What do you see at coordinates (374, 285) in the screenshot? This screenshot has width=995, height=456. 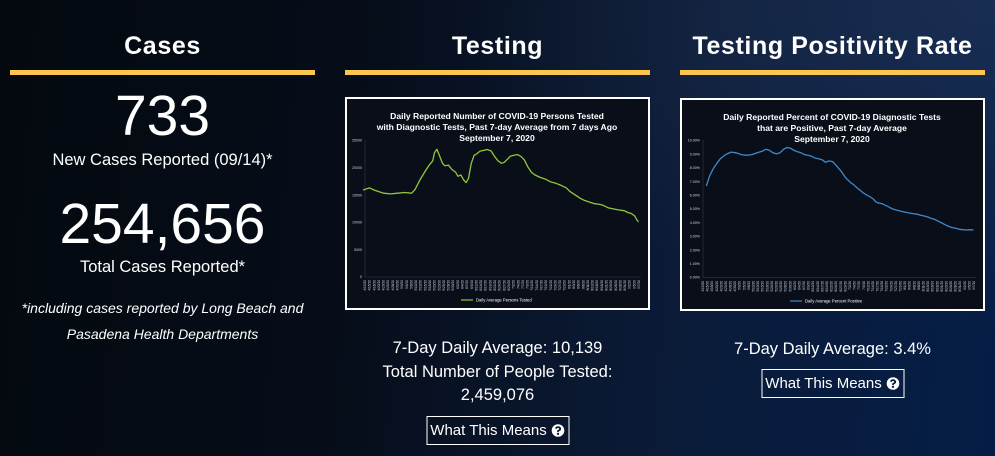 I see `svg-text: 4/18/20` at bounding box center [374, 285].